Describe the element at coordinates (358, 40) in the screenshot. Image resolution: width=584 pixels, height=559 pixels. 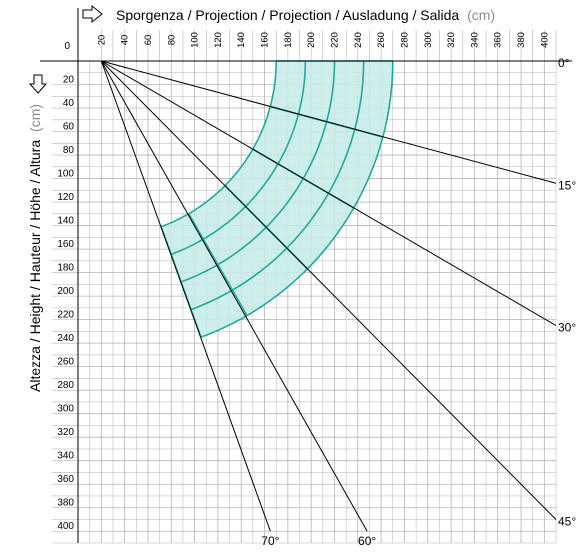
I see `x-tick-label: 240` at that location.